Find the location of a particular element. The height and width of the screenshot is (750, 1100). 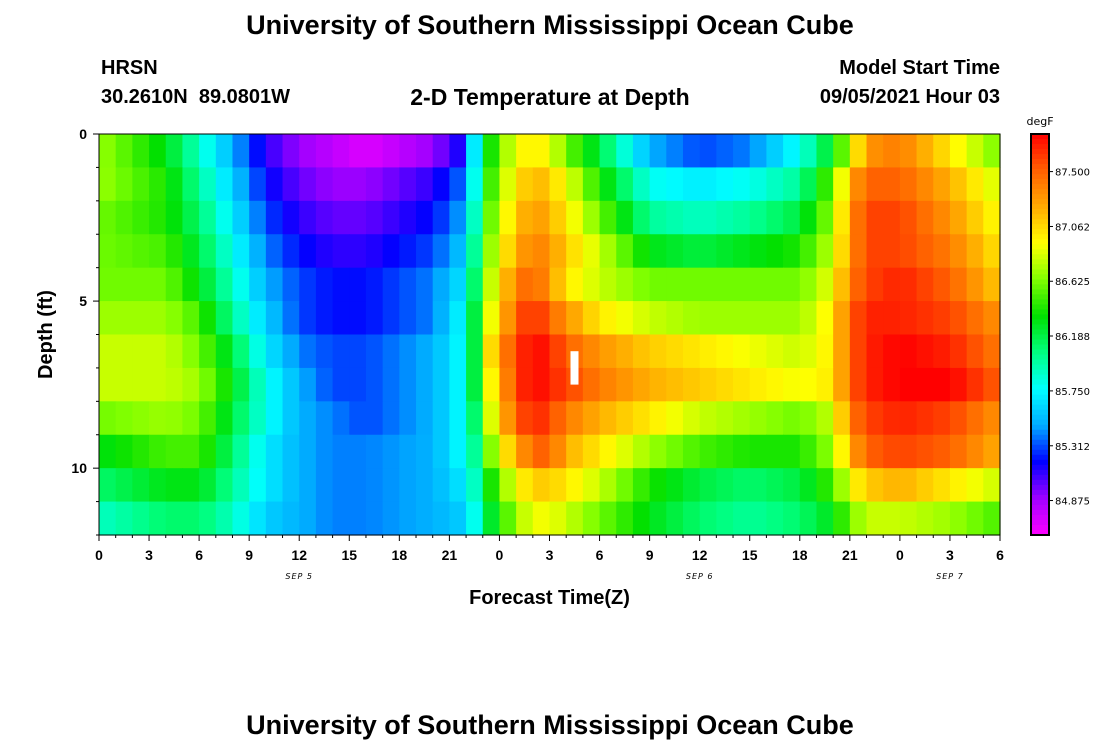

y-tick-label: 0 is located at coordinates (83, 134).